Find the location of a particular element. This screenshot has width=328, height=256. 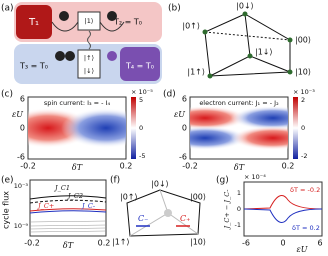

y-tick: 10⁻⁹ is located at coordinates (21, 226).